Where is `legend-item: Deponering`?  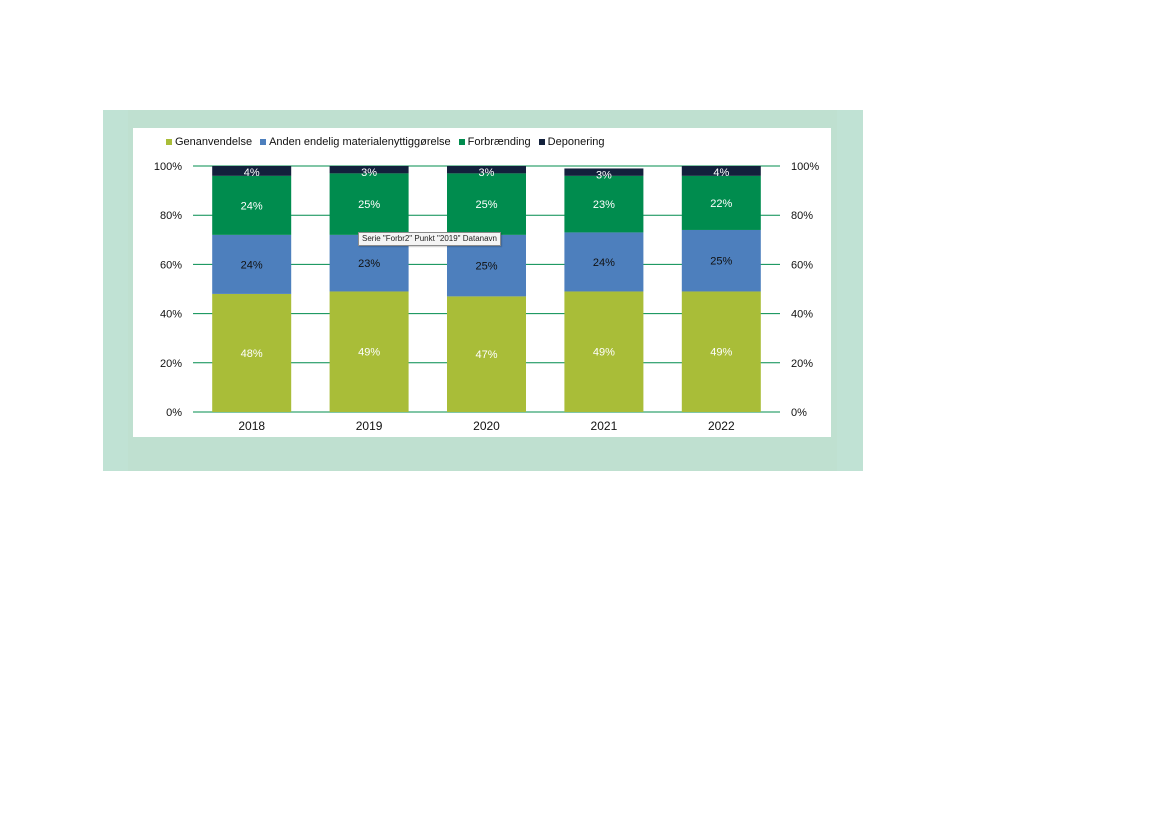
legend-item: Deponering is located at coordinates (571, 142).